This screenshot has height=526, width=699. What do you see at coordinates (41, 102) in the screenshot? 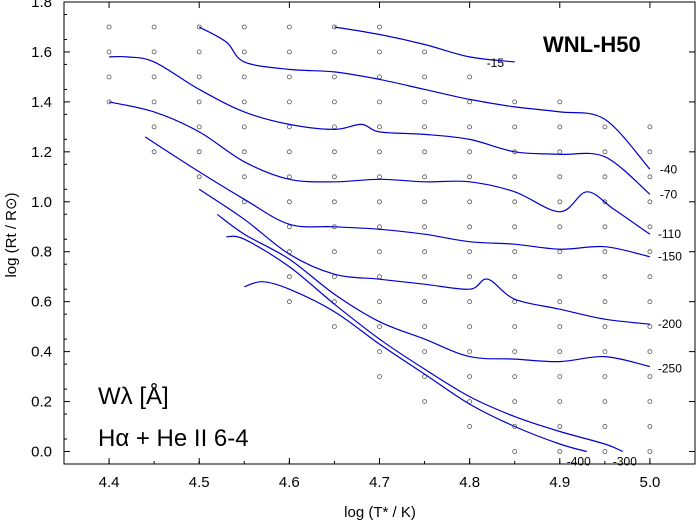
I see `y-tick-label: 1.4` at bounding box center [41, 102].